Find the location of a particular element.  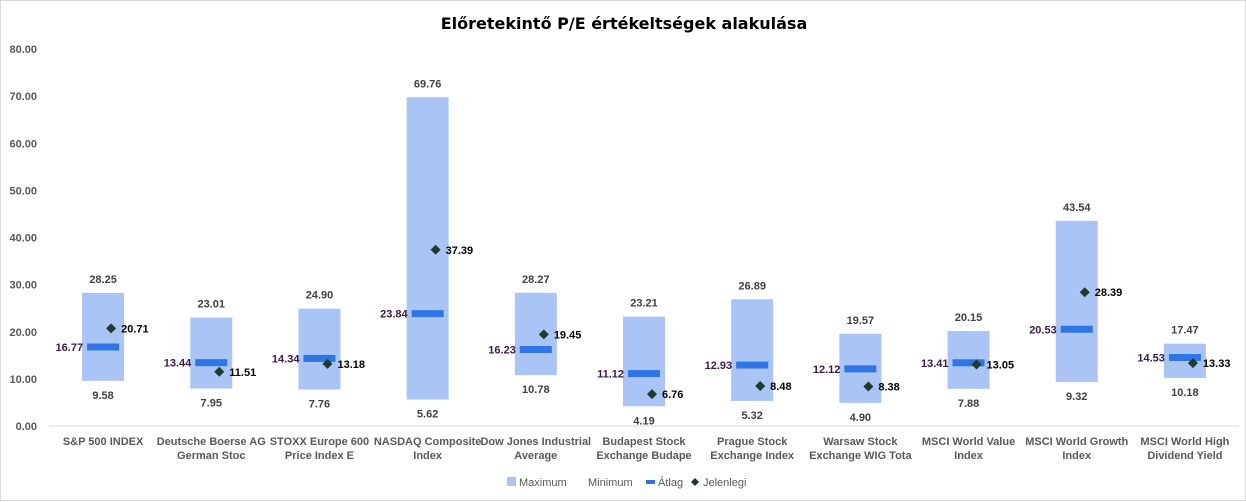

category-label-line: Average is located at coordinates (535, 456).